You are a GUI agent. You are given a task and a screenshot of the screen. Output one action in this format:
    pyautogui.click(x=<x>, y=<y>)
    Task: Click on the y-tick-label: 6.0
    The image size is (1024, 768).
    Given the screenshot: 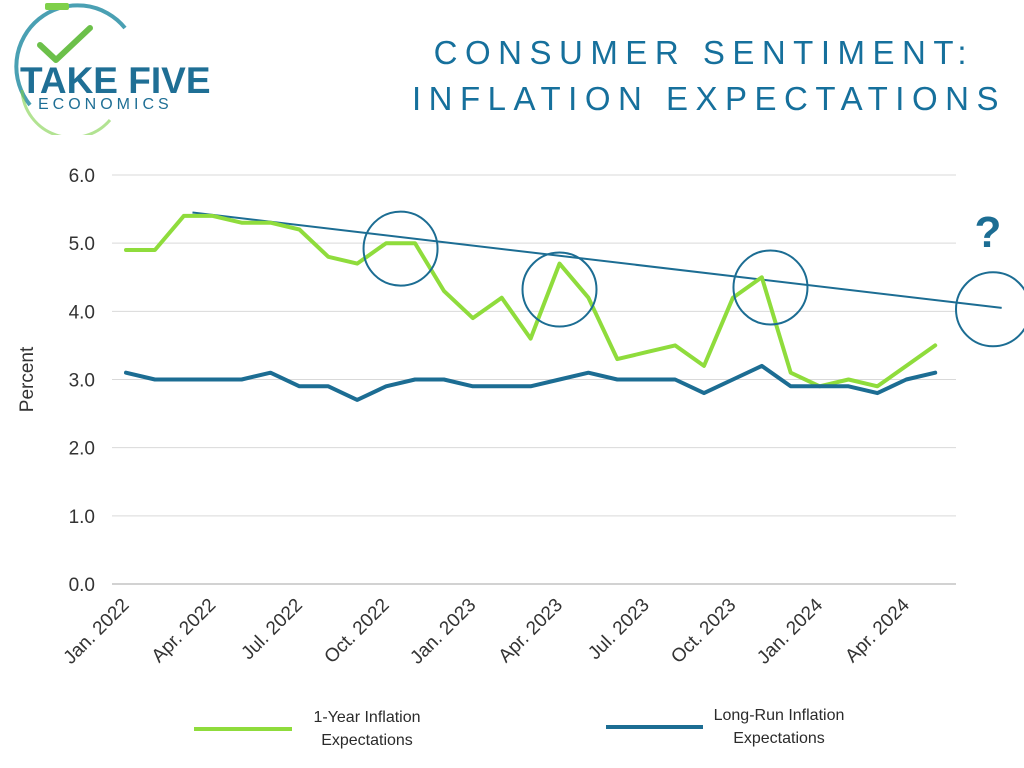 What is the action you would take?
    pyautogui.click(x=82, y=176)
    